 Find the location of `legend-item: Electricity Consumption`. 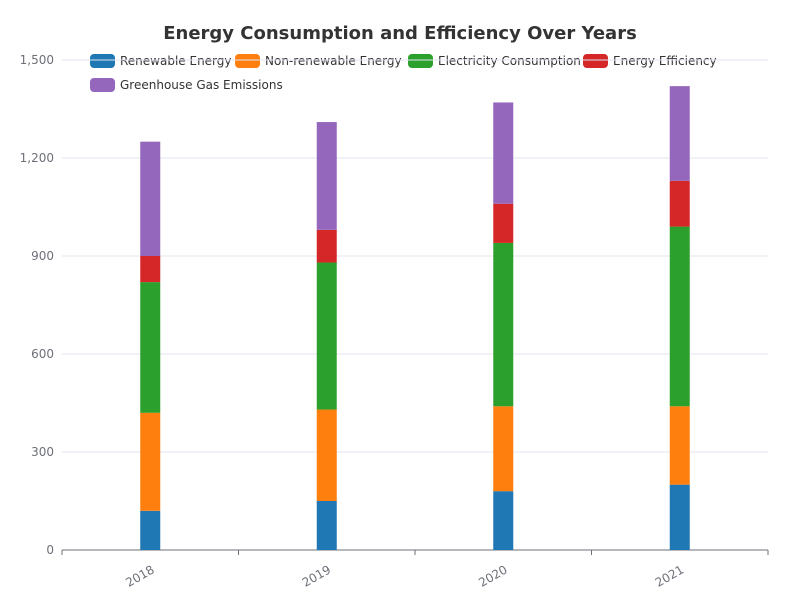

legend-item: Electricity Consumption is located at coordinates (494, 61).